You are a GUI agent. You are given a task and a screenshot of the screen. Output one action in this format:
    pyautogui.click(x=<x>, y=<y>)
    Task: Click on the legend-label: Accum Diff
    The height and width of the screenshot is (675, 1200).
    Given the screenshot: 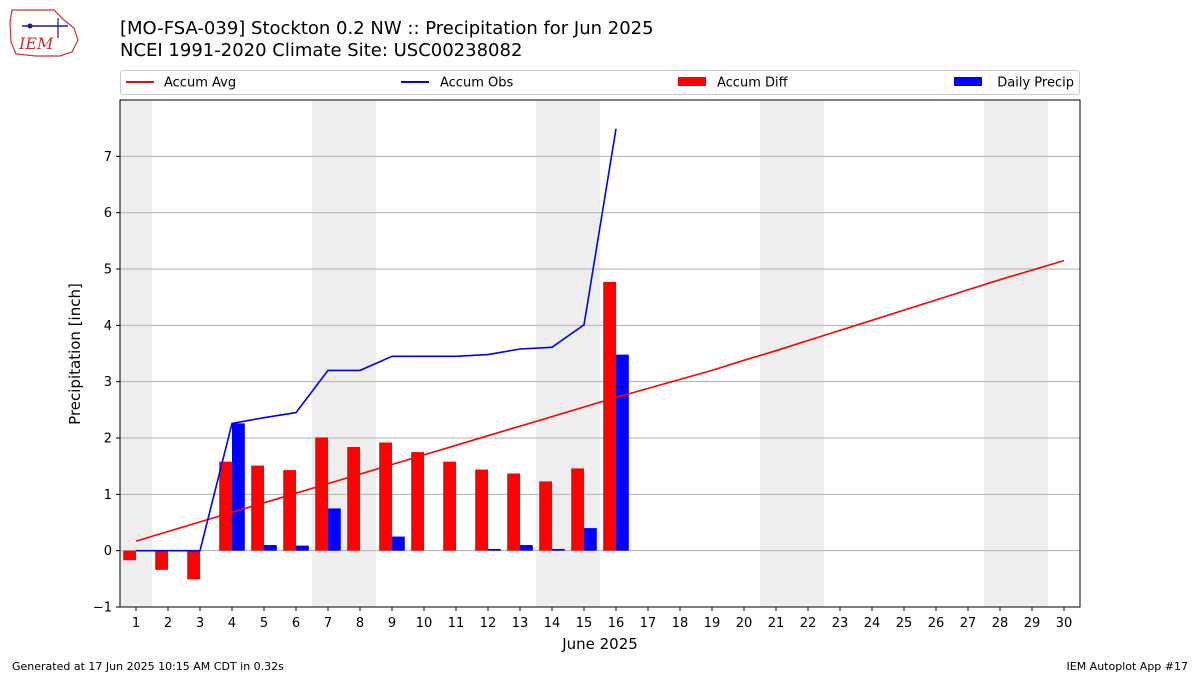 What is the action you would take?
    pyautogui.click(x=753, y=83)
    